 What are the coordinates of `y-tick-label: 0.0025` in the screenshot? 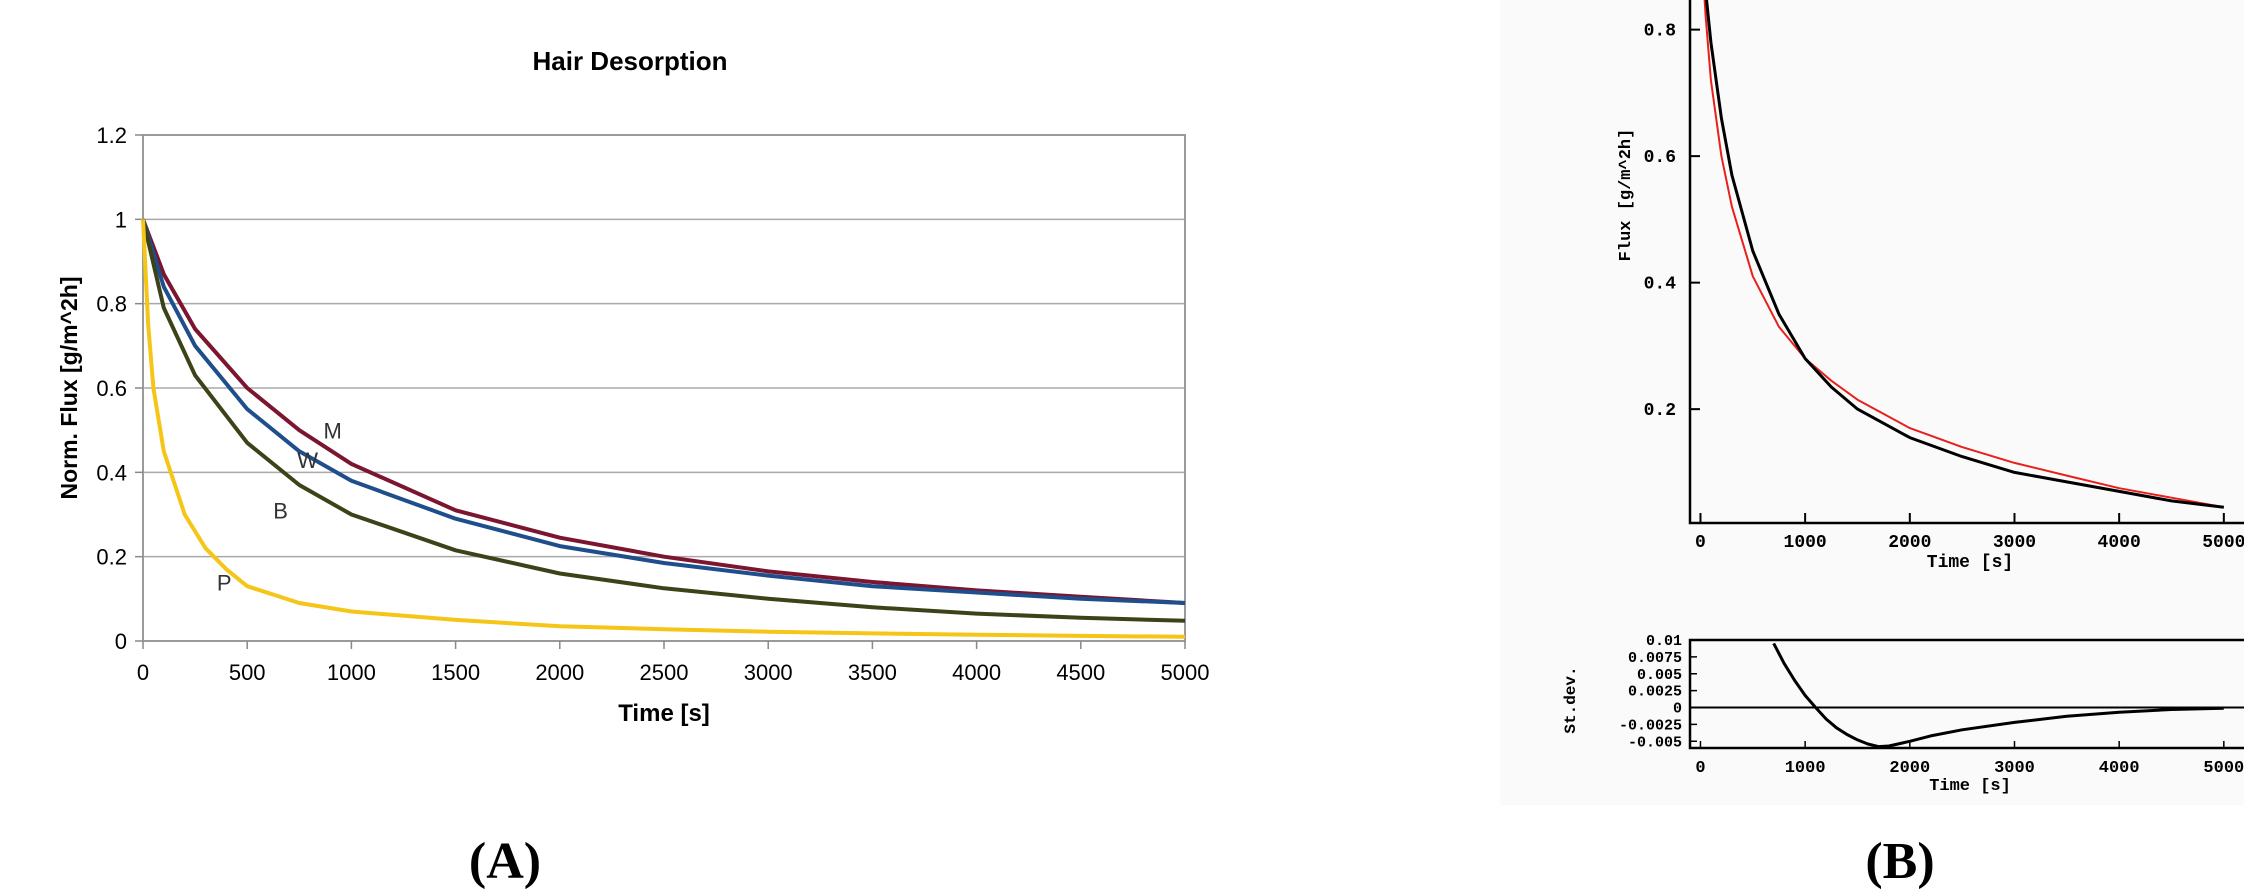 It's located at (1655, 692).